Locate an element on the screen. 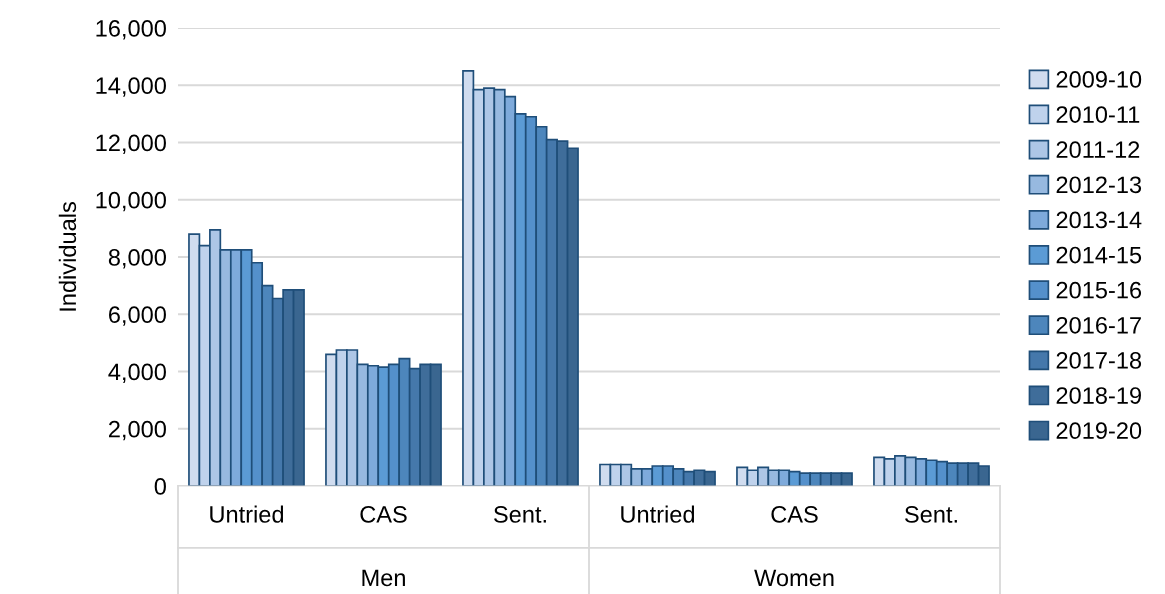 This screenshot has height=594, width=1165. y-tick-label: 0 is located at coordinates (160, 486).